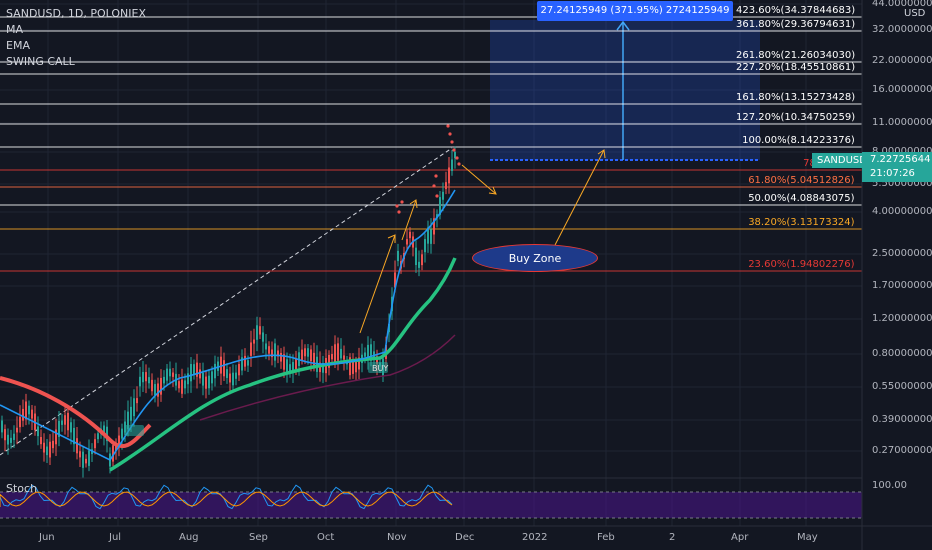 The image size is (932, 550). Describe the element at coordinates (76, 13) in the screenshot. I see `symbol-title: SANDUSD, 1D, POLONIEX` at that location.